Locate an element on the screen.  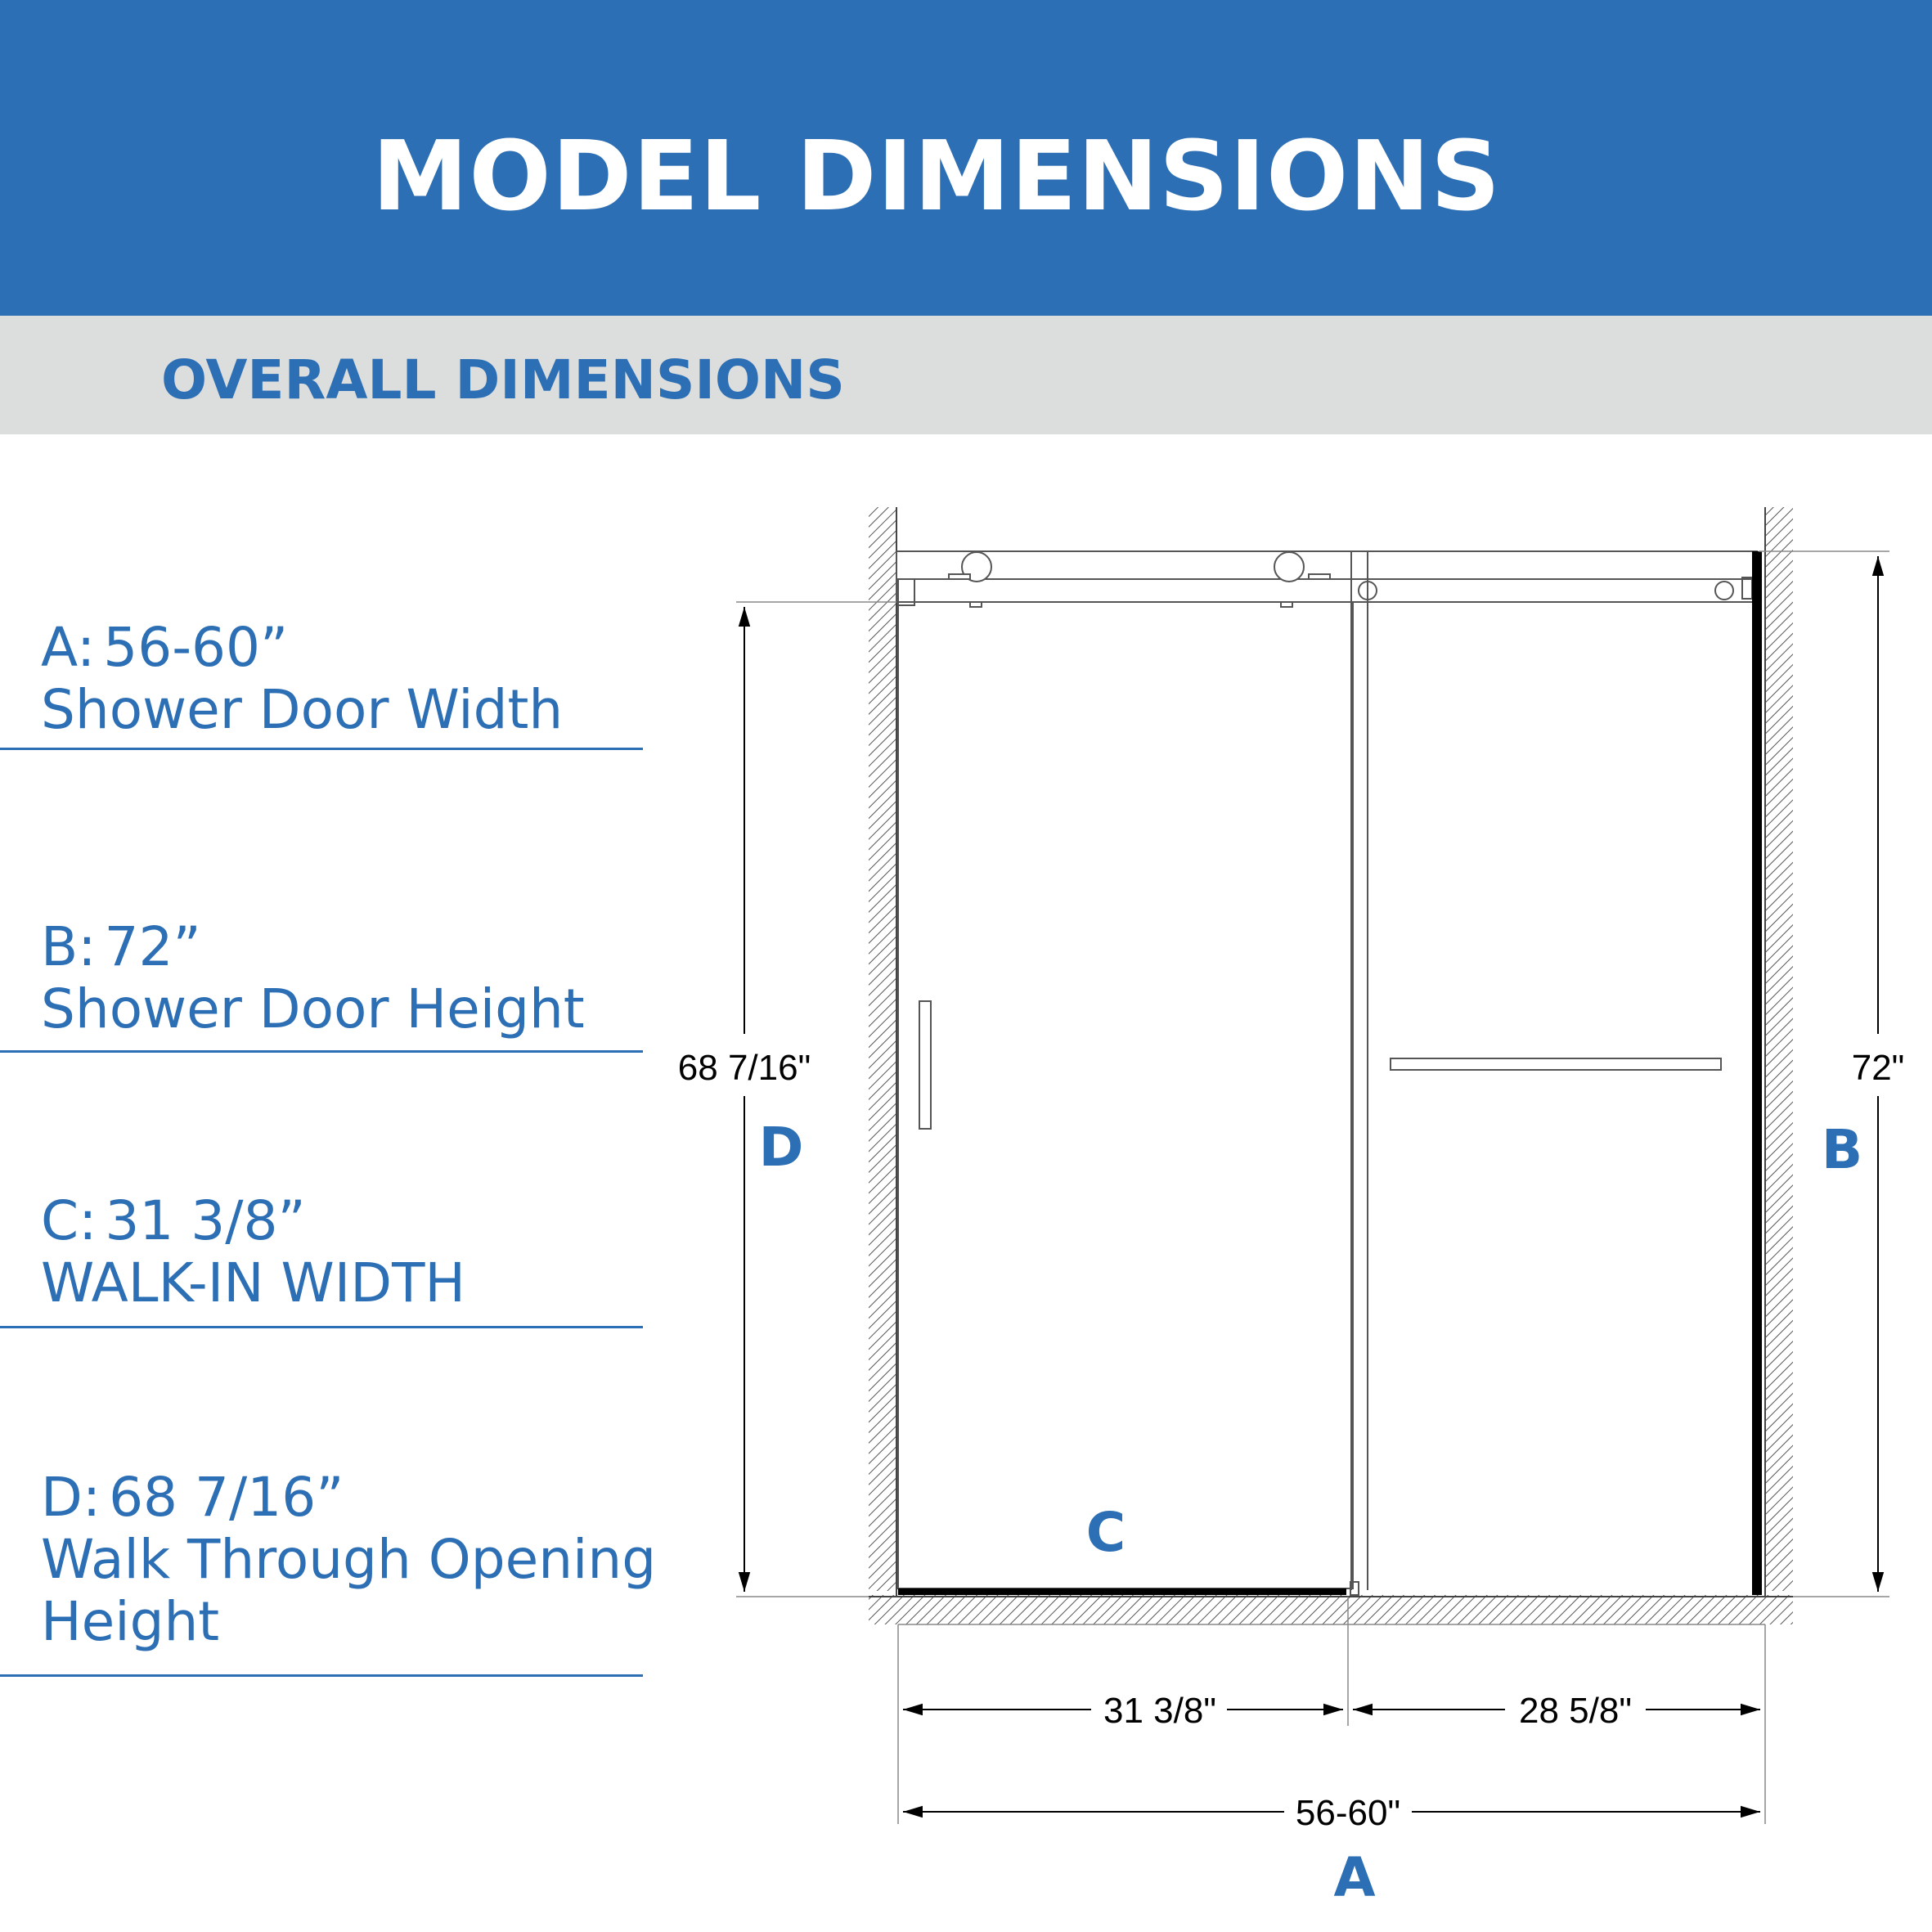
spec-c-value-line: C: 31 3/8” is located at coordinates (342, 1221).